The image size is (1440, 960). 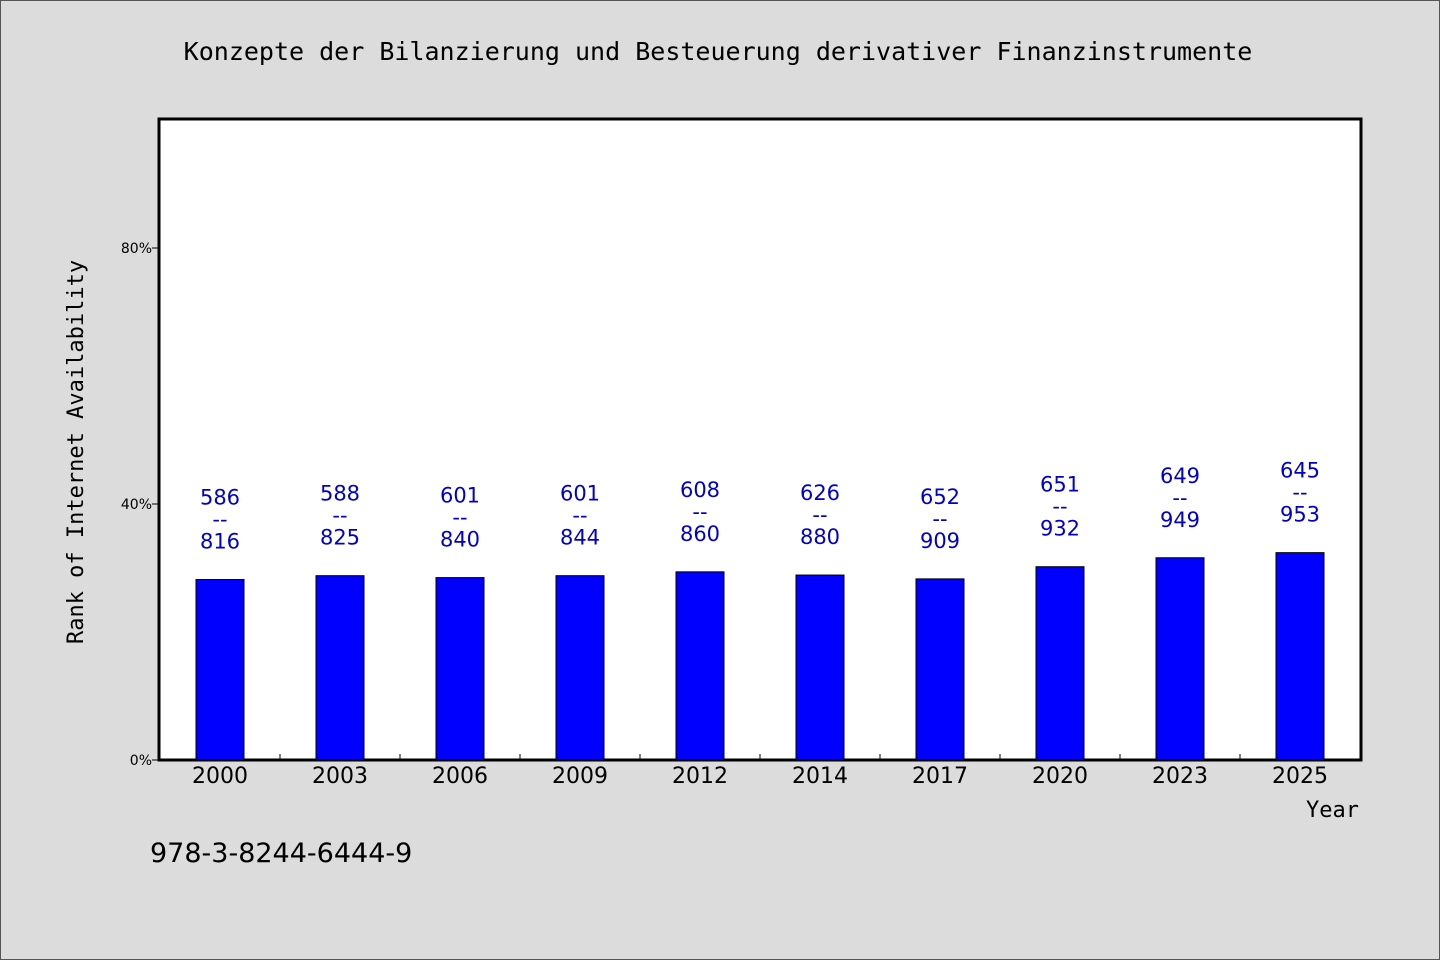 What do you see at coordinates (580, 776) in the screenshot?
I see `x-tick-label-2009: 2009` at bounding box center [580, 776].